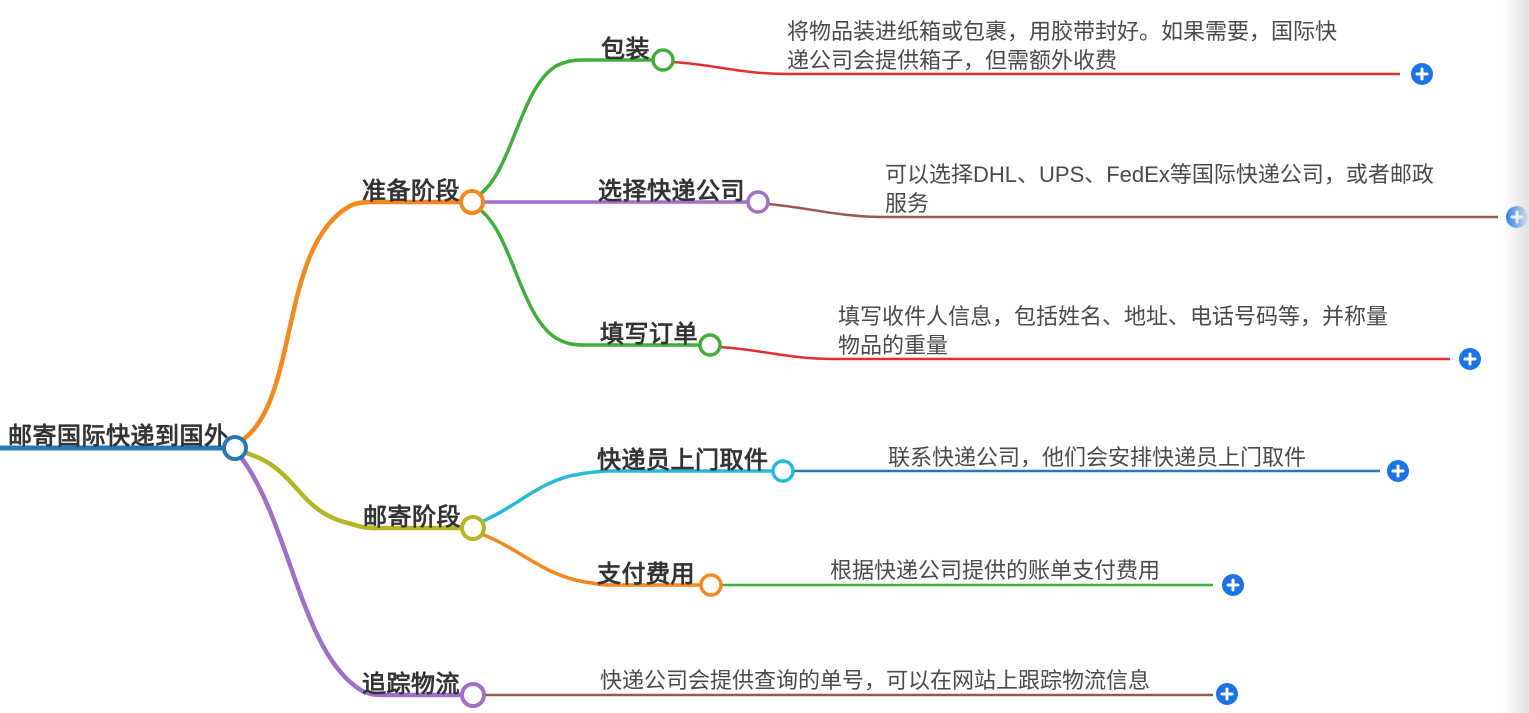  I want to click on branch-line-prepare, so click(351, 321).